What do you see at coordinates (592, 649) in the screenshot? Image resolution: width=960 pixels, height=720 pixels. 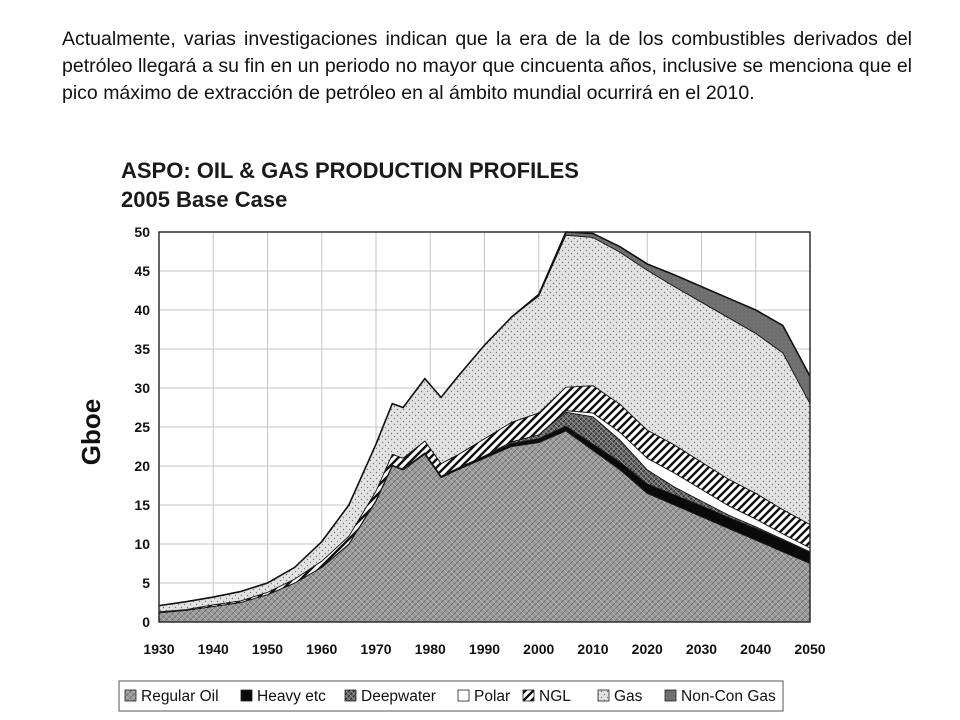 I see `x-tick-label: 2010` at bounding box center [592, 649].